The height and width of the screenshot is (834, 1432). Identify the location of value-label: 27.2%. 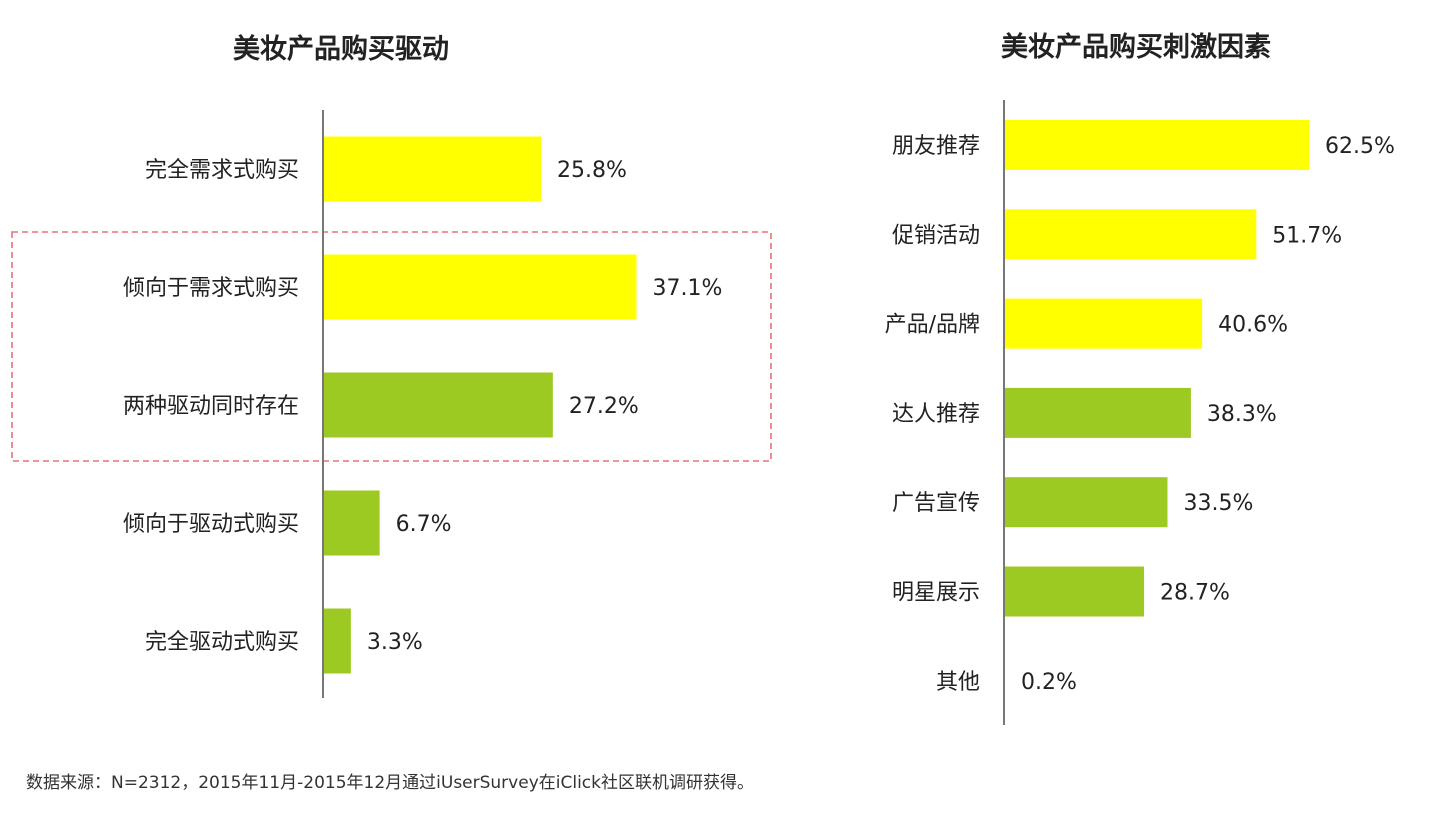
(604, 406).